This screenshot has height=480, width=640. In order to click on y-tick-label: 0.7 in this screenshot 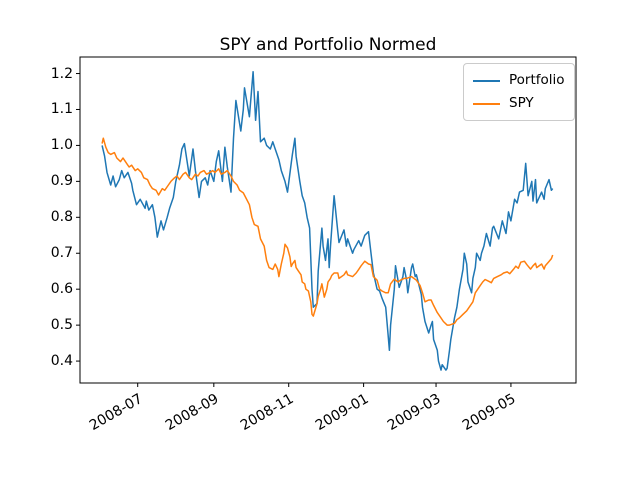, I will do `click(61, 253)`.